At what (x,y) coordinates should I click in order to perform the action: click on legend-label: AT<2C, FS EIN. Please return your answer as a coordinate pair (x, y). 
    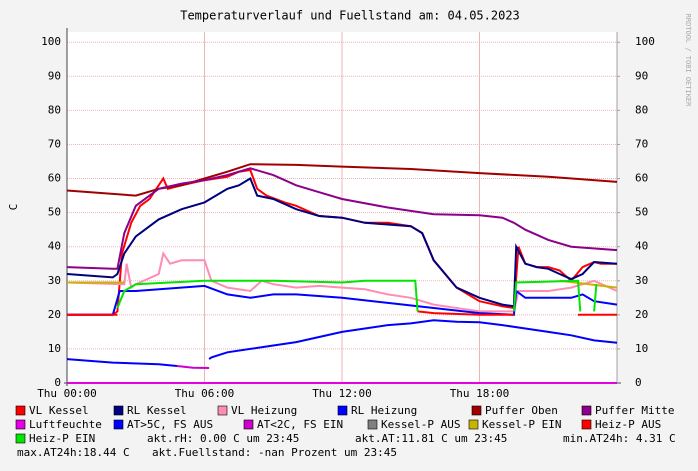
    Looking at the image, I should click on (300, 424).